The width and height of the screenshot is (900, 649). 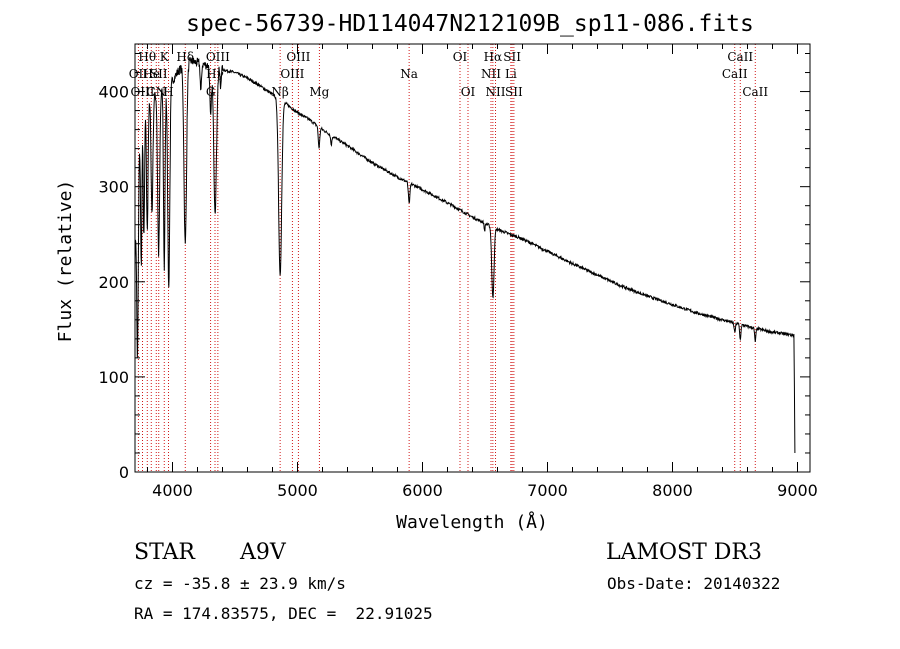 What do you see at coordinates (472, 522) in the screenshot?
I see `x-axis-label: Wavelength (Å)` at bounding box center [472, 522].